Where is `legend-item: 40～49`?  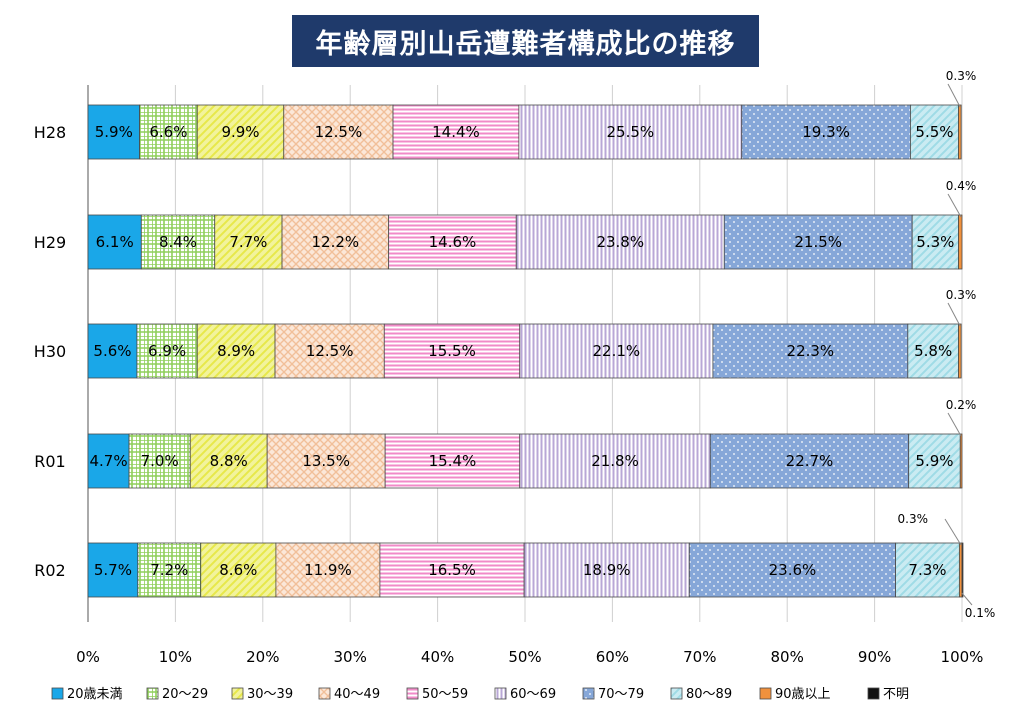
legend-item: 40～49 is located at coordinates (349, 694).